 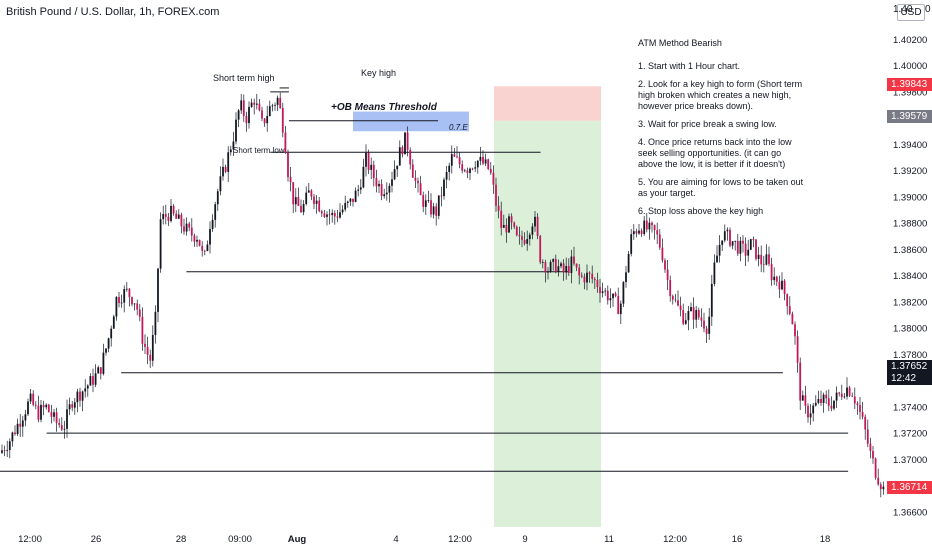 What do you see at coordinates (460, 539) in the screenshot?
I see `time-tick-label: 12:00` at bounding box center [460, 539].